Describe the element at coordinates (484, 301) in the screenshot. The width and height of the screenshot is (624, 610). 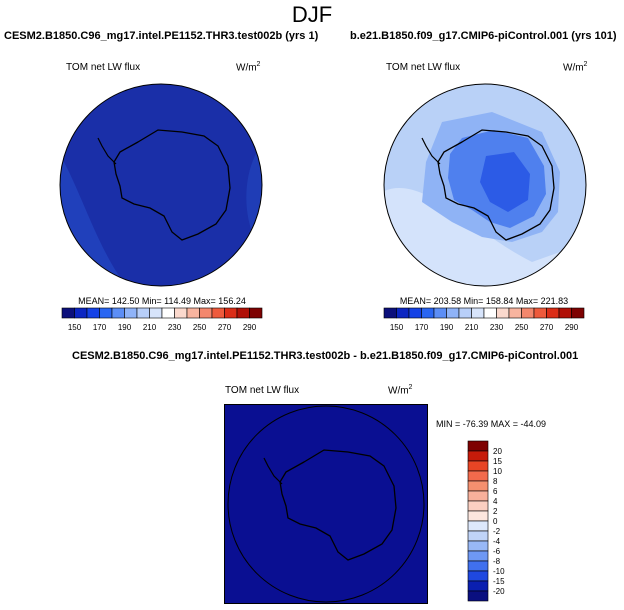
I see `panel2-stats: MEAN= 203.58 Min= 158.84 Max= 221.83` at that location.